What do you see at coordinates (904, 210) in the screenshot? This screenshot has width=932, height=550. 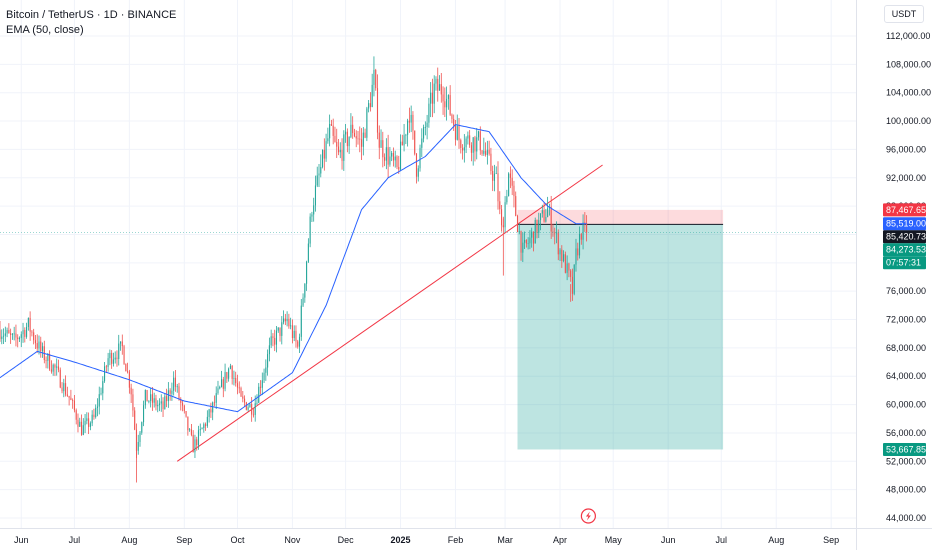 I see `price-tag-bg` at bounding box center [904, 210].